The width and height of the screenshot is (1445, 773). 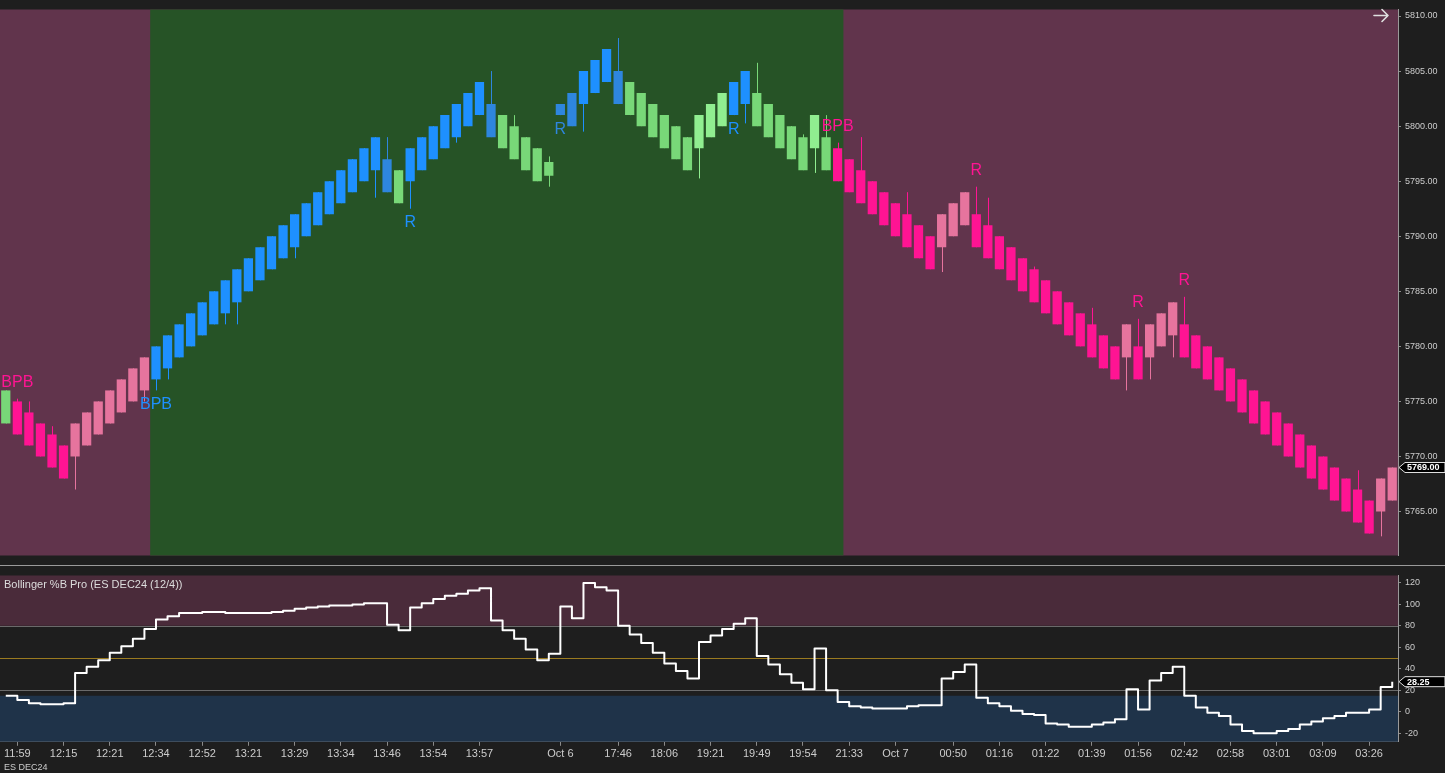 What do you see at coordinates (93, 583) in the screenshot?
I see `chart-title: Bollinger %B Pro (ES DEC24 (12/4))` at bounding box center [93, 583].